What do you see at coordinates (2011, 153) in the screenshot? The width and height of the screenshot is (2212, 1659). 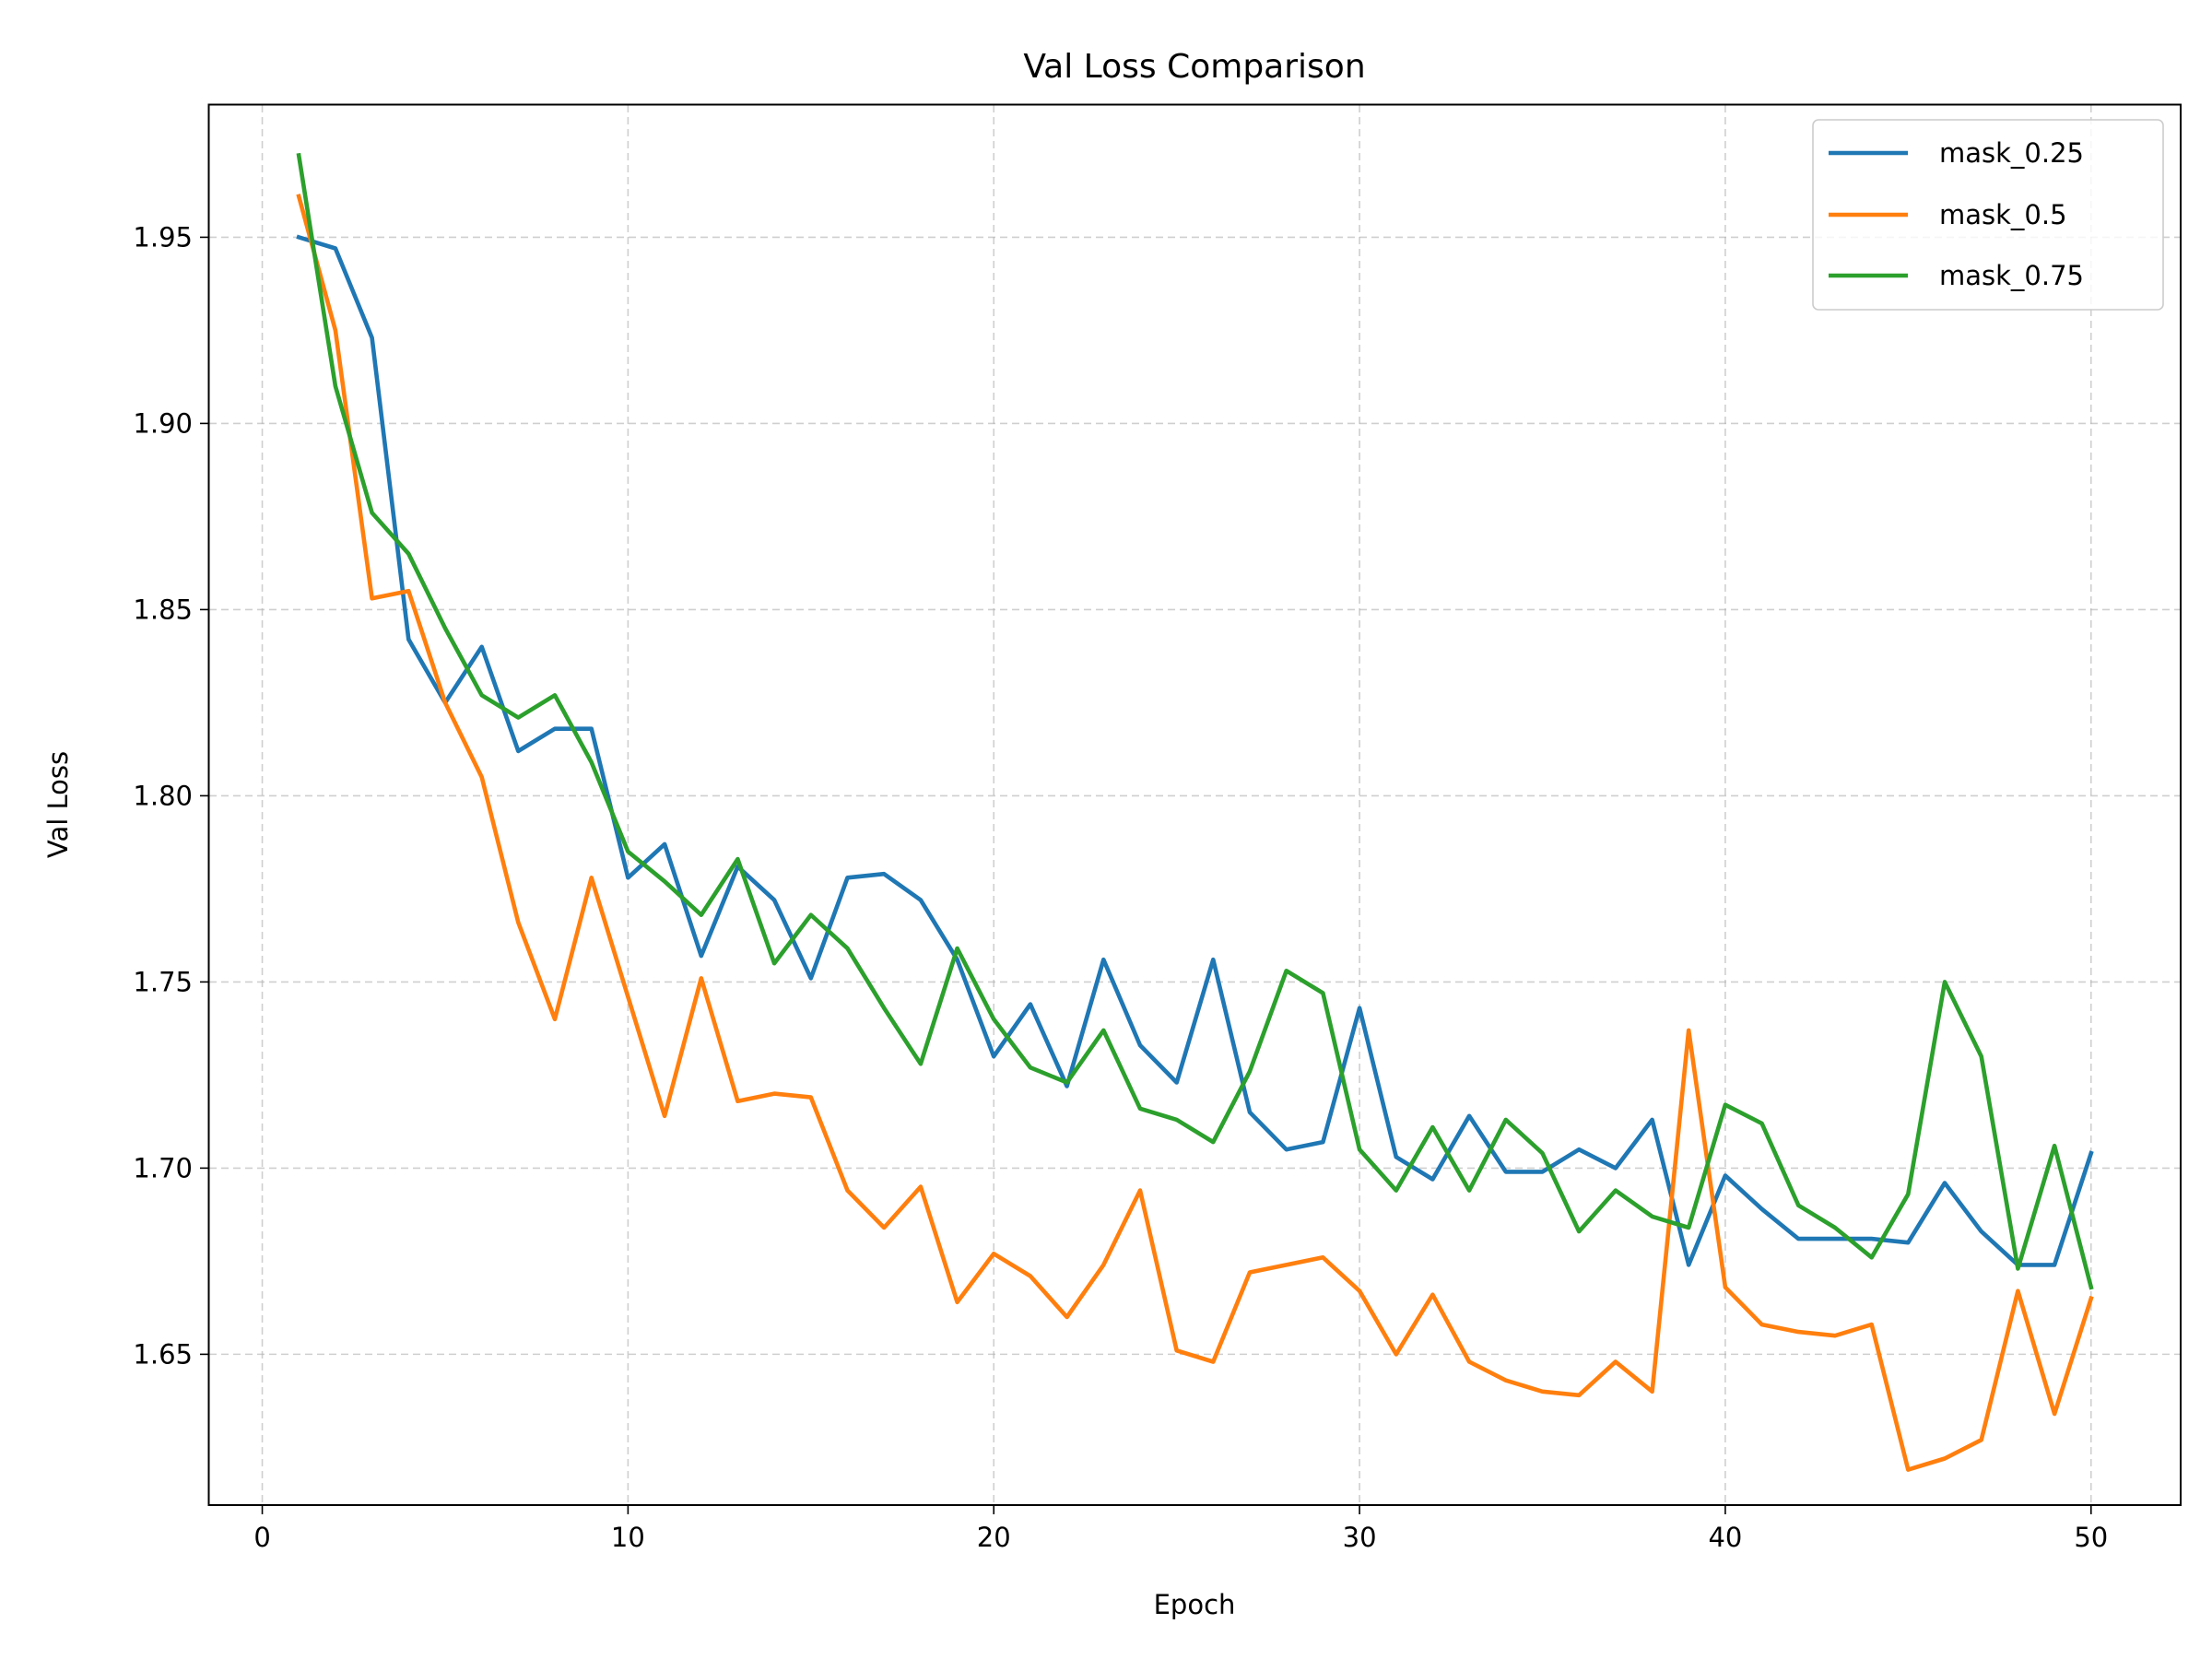 I see `legend-label-mask-0-25: mask_0.25` at bounding box center [2011, 153].